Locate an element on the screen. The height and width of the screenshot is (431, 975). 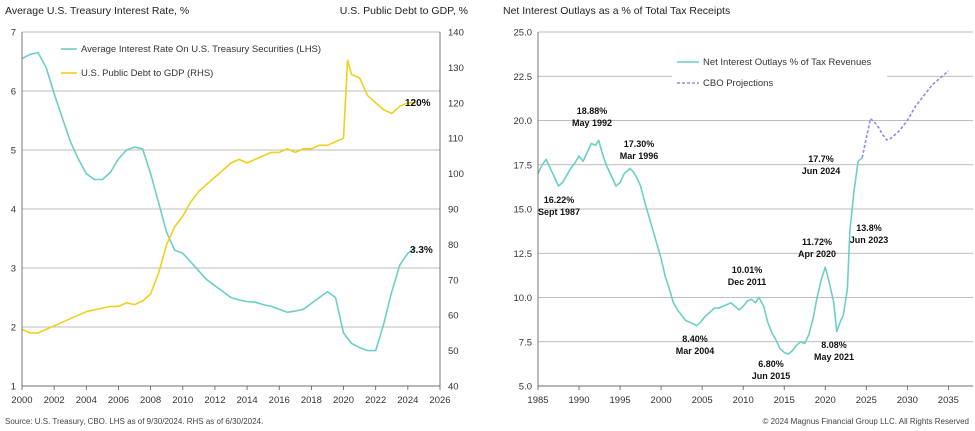
y-axis-tick-label: 17.5 is located at coordinates (523, 165).